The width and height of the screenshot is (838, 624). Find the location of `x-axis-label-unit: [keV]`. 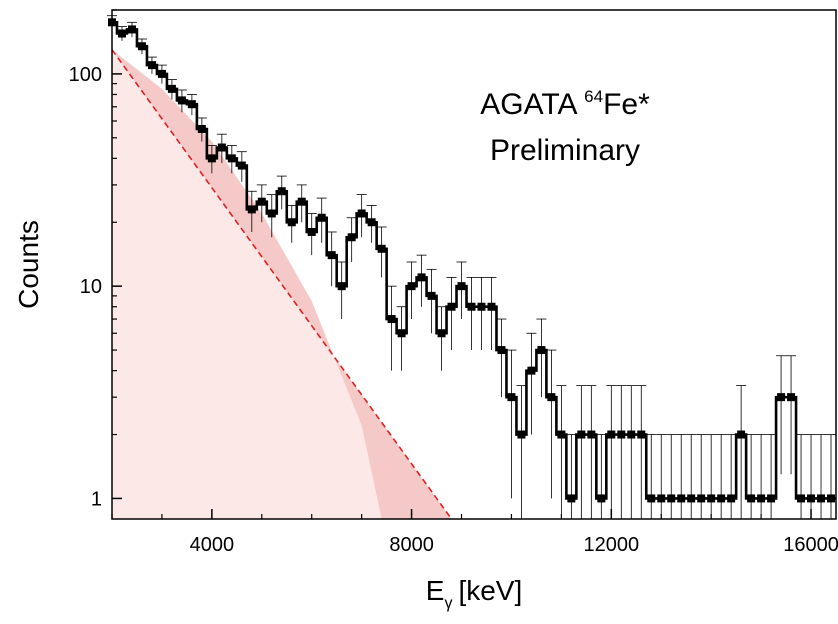

x-axis-label-unit: [keV] is located at coordinates (490, 590).